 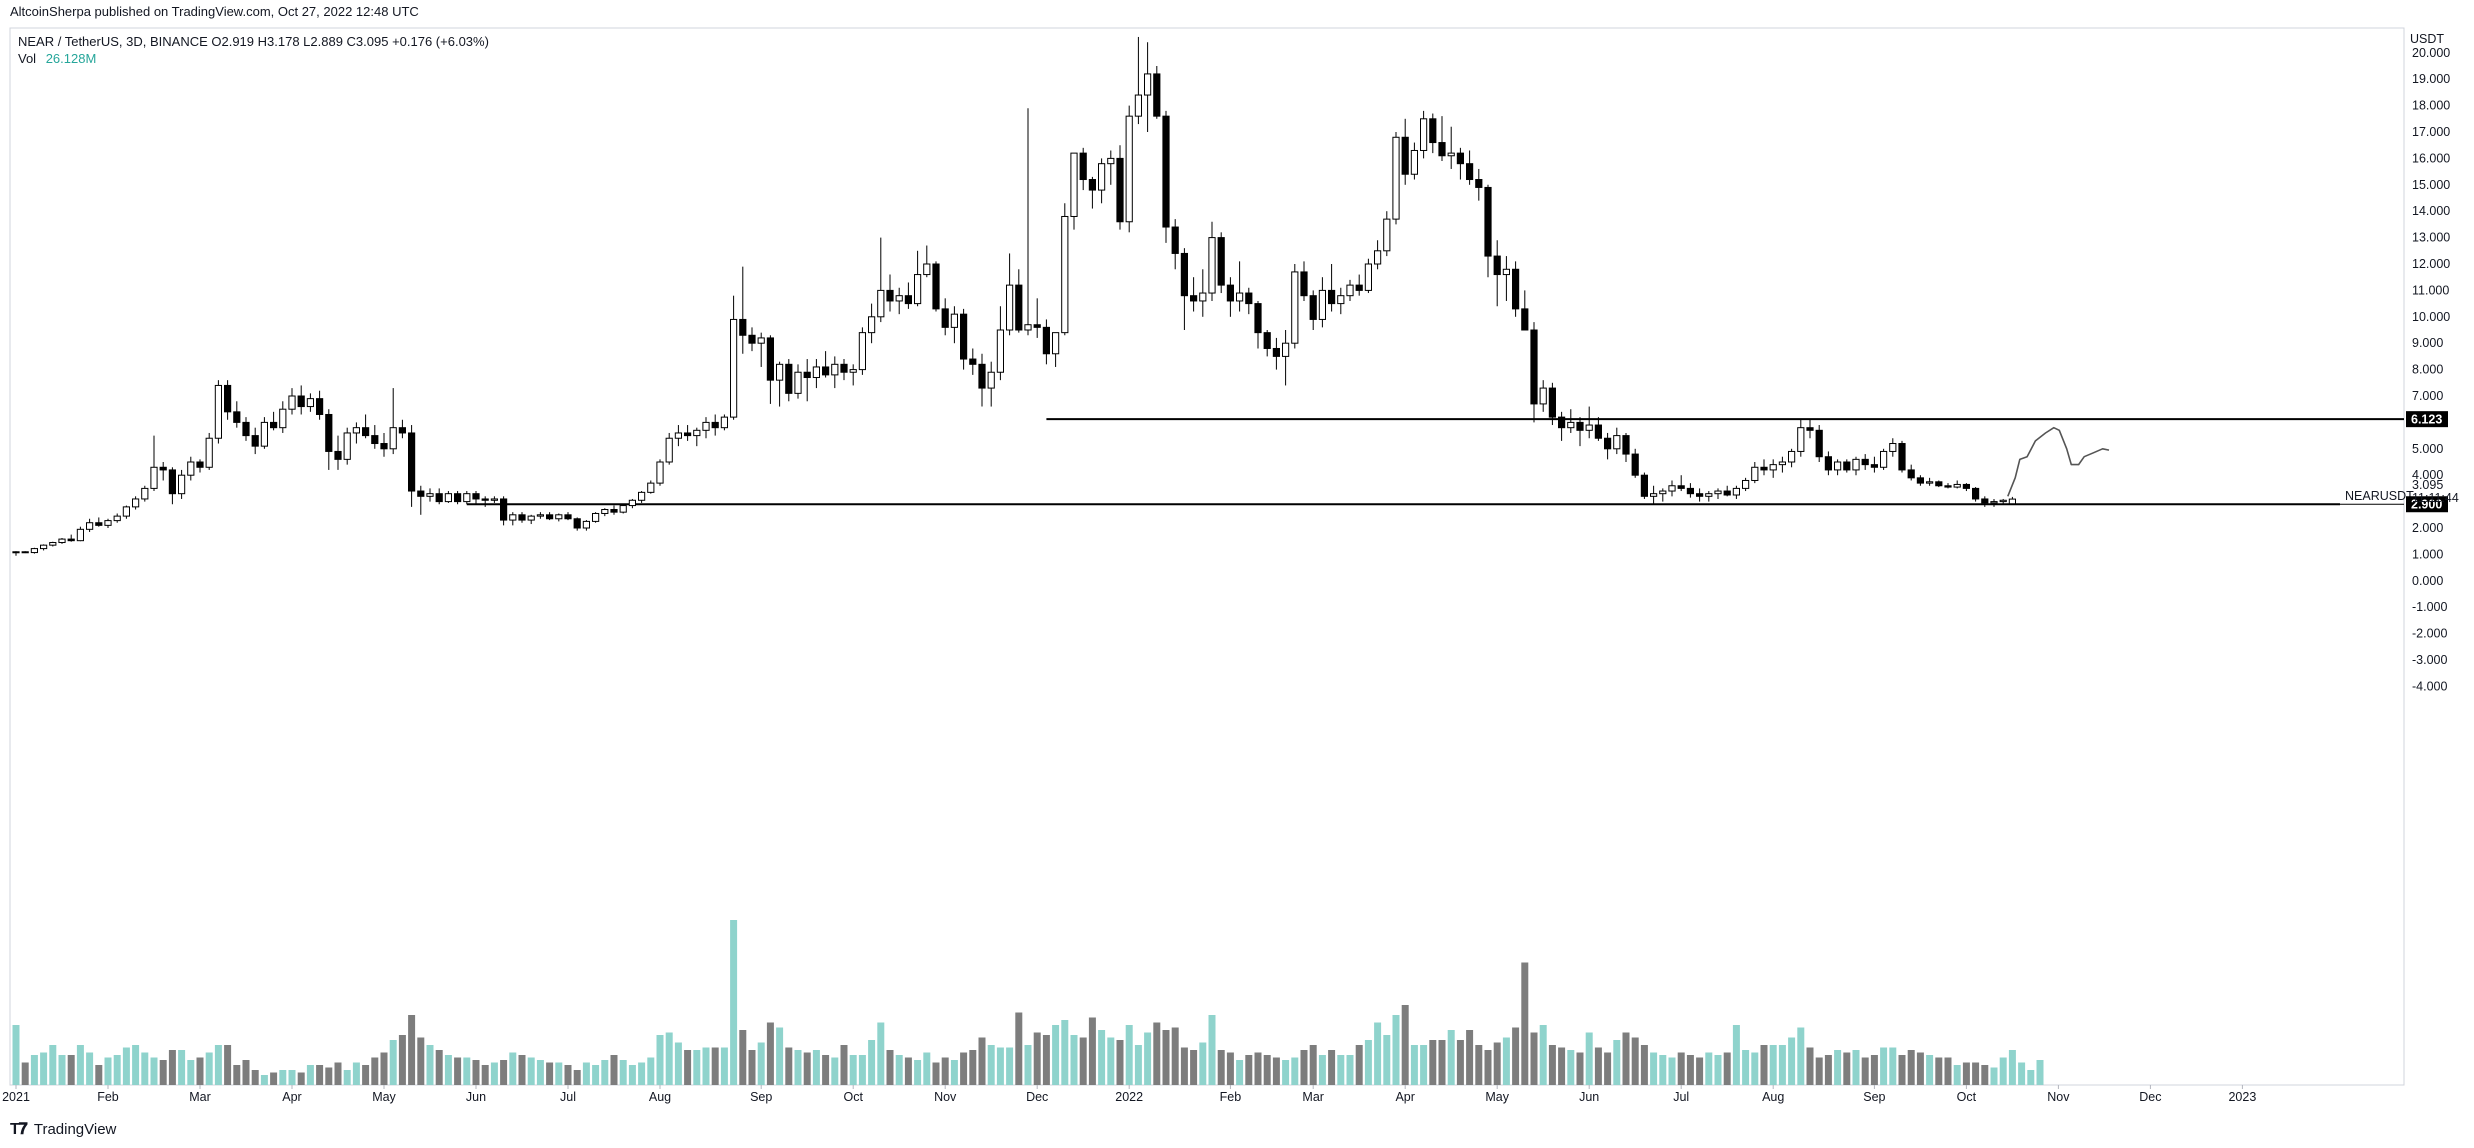 I want to click on projection-path, so click(x=2058, y=461).